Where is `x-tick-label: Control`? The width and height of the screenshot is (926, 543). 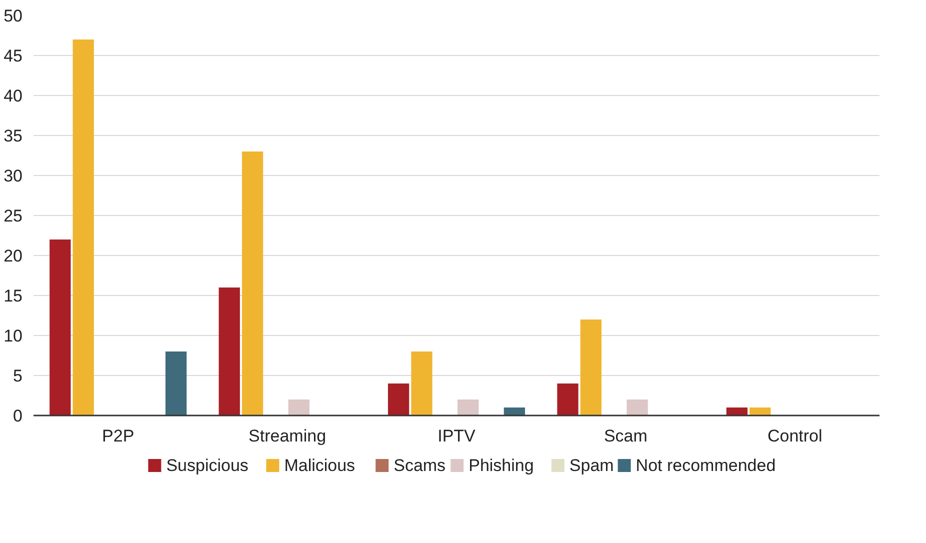 x-tick-label: Control is located at coordinates (795, 436).